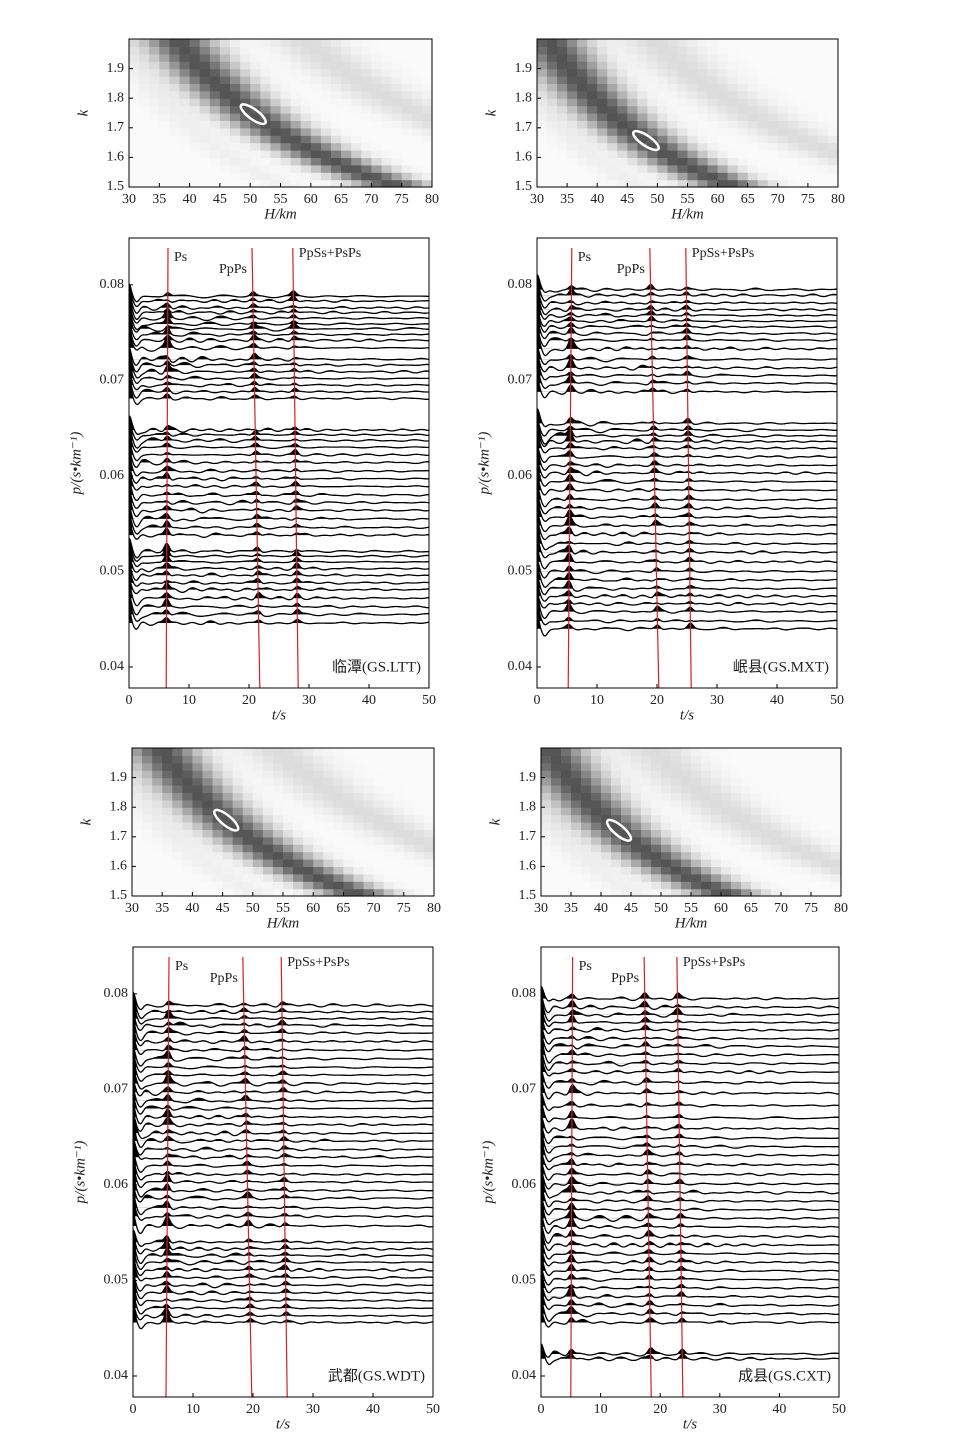  What do you see at coordinates (691, 822) in the screenshot?
I see `heatmap` at bounding box center [691, 822].